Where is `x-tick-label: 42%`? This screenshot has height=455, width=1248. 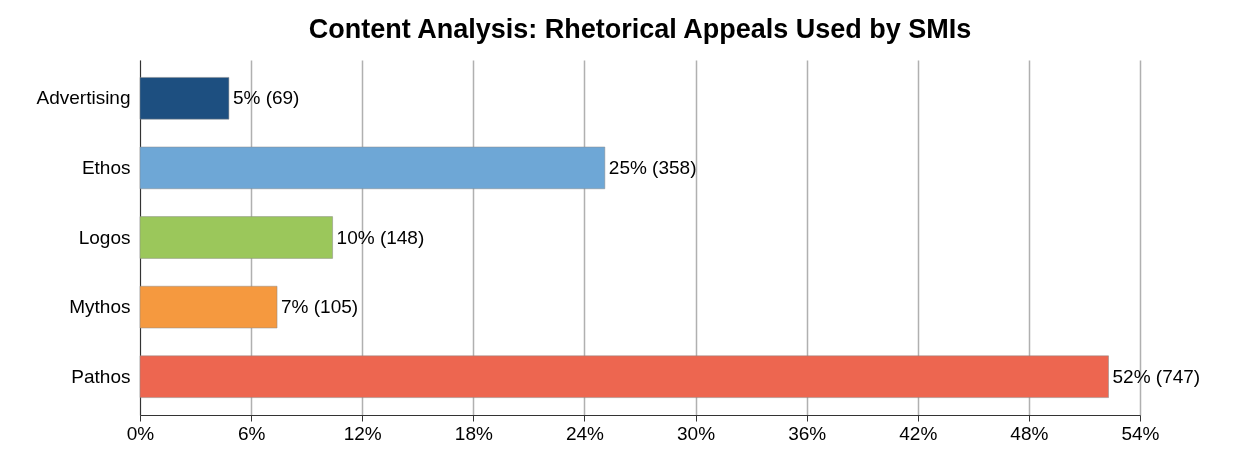
x-tick-label: 42% is located at coordinates (918, 433).